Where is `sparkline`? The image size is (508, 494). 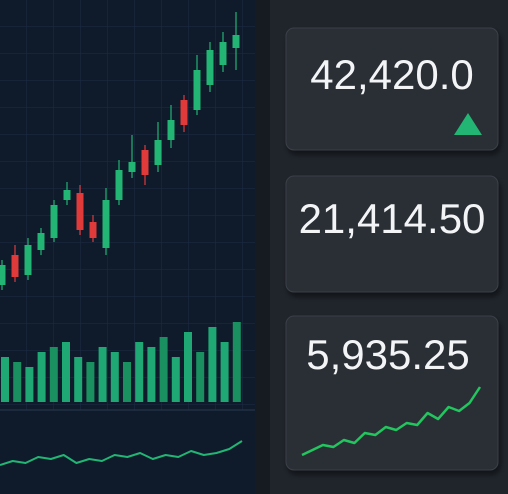 sparkline is located at coordinates (391, 421).